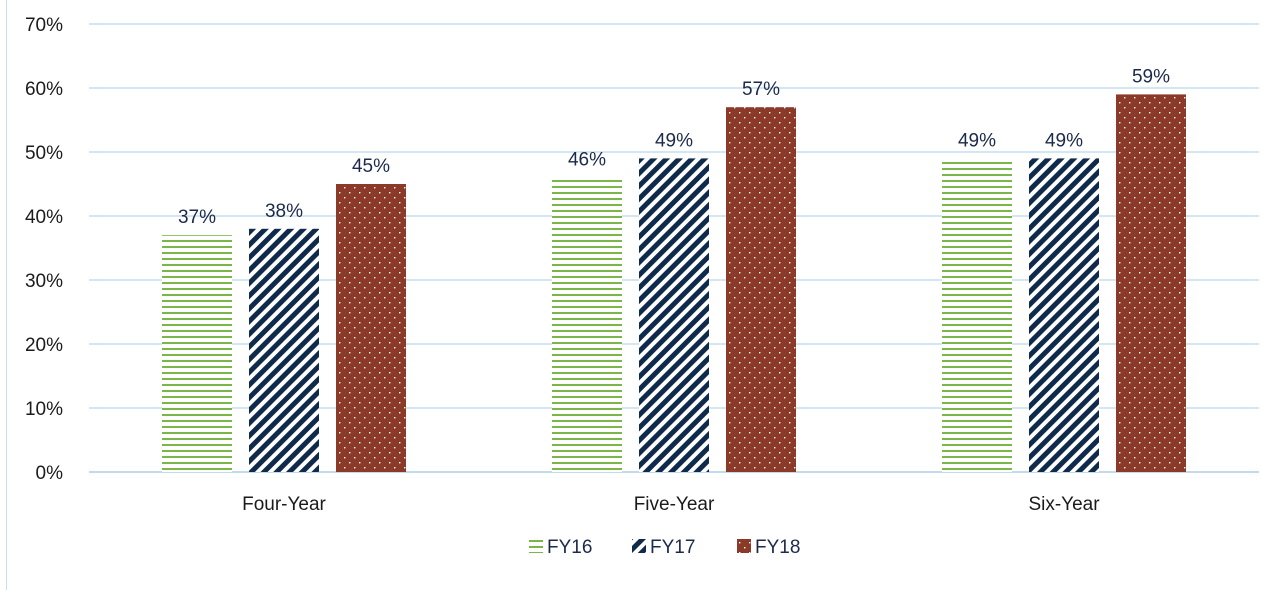  Describe the element at coordinates (44, 89) in the screenshot. I see `y-tick-label: 60%` at that location.